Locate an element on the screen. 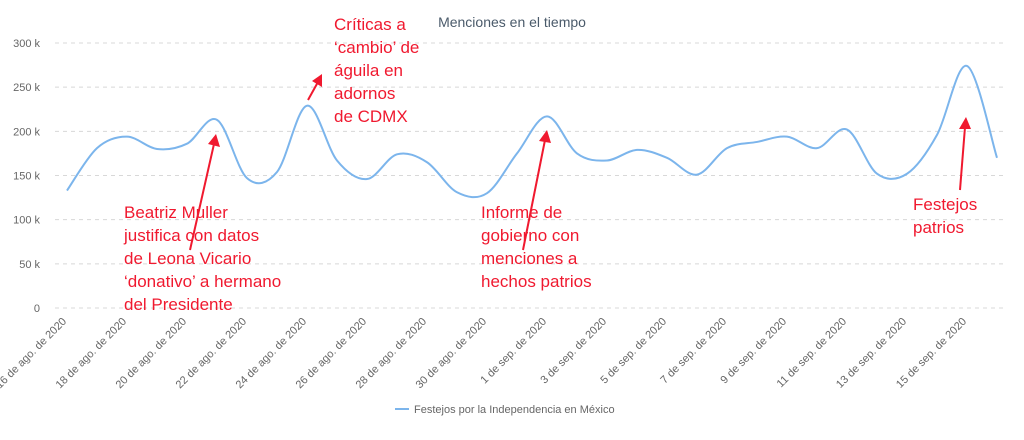 This screenshot has height=440, width=1024. y-tick-label: 0 is located at coordinates (37, 309).